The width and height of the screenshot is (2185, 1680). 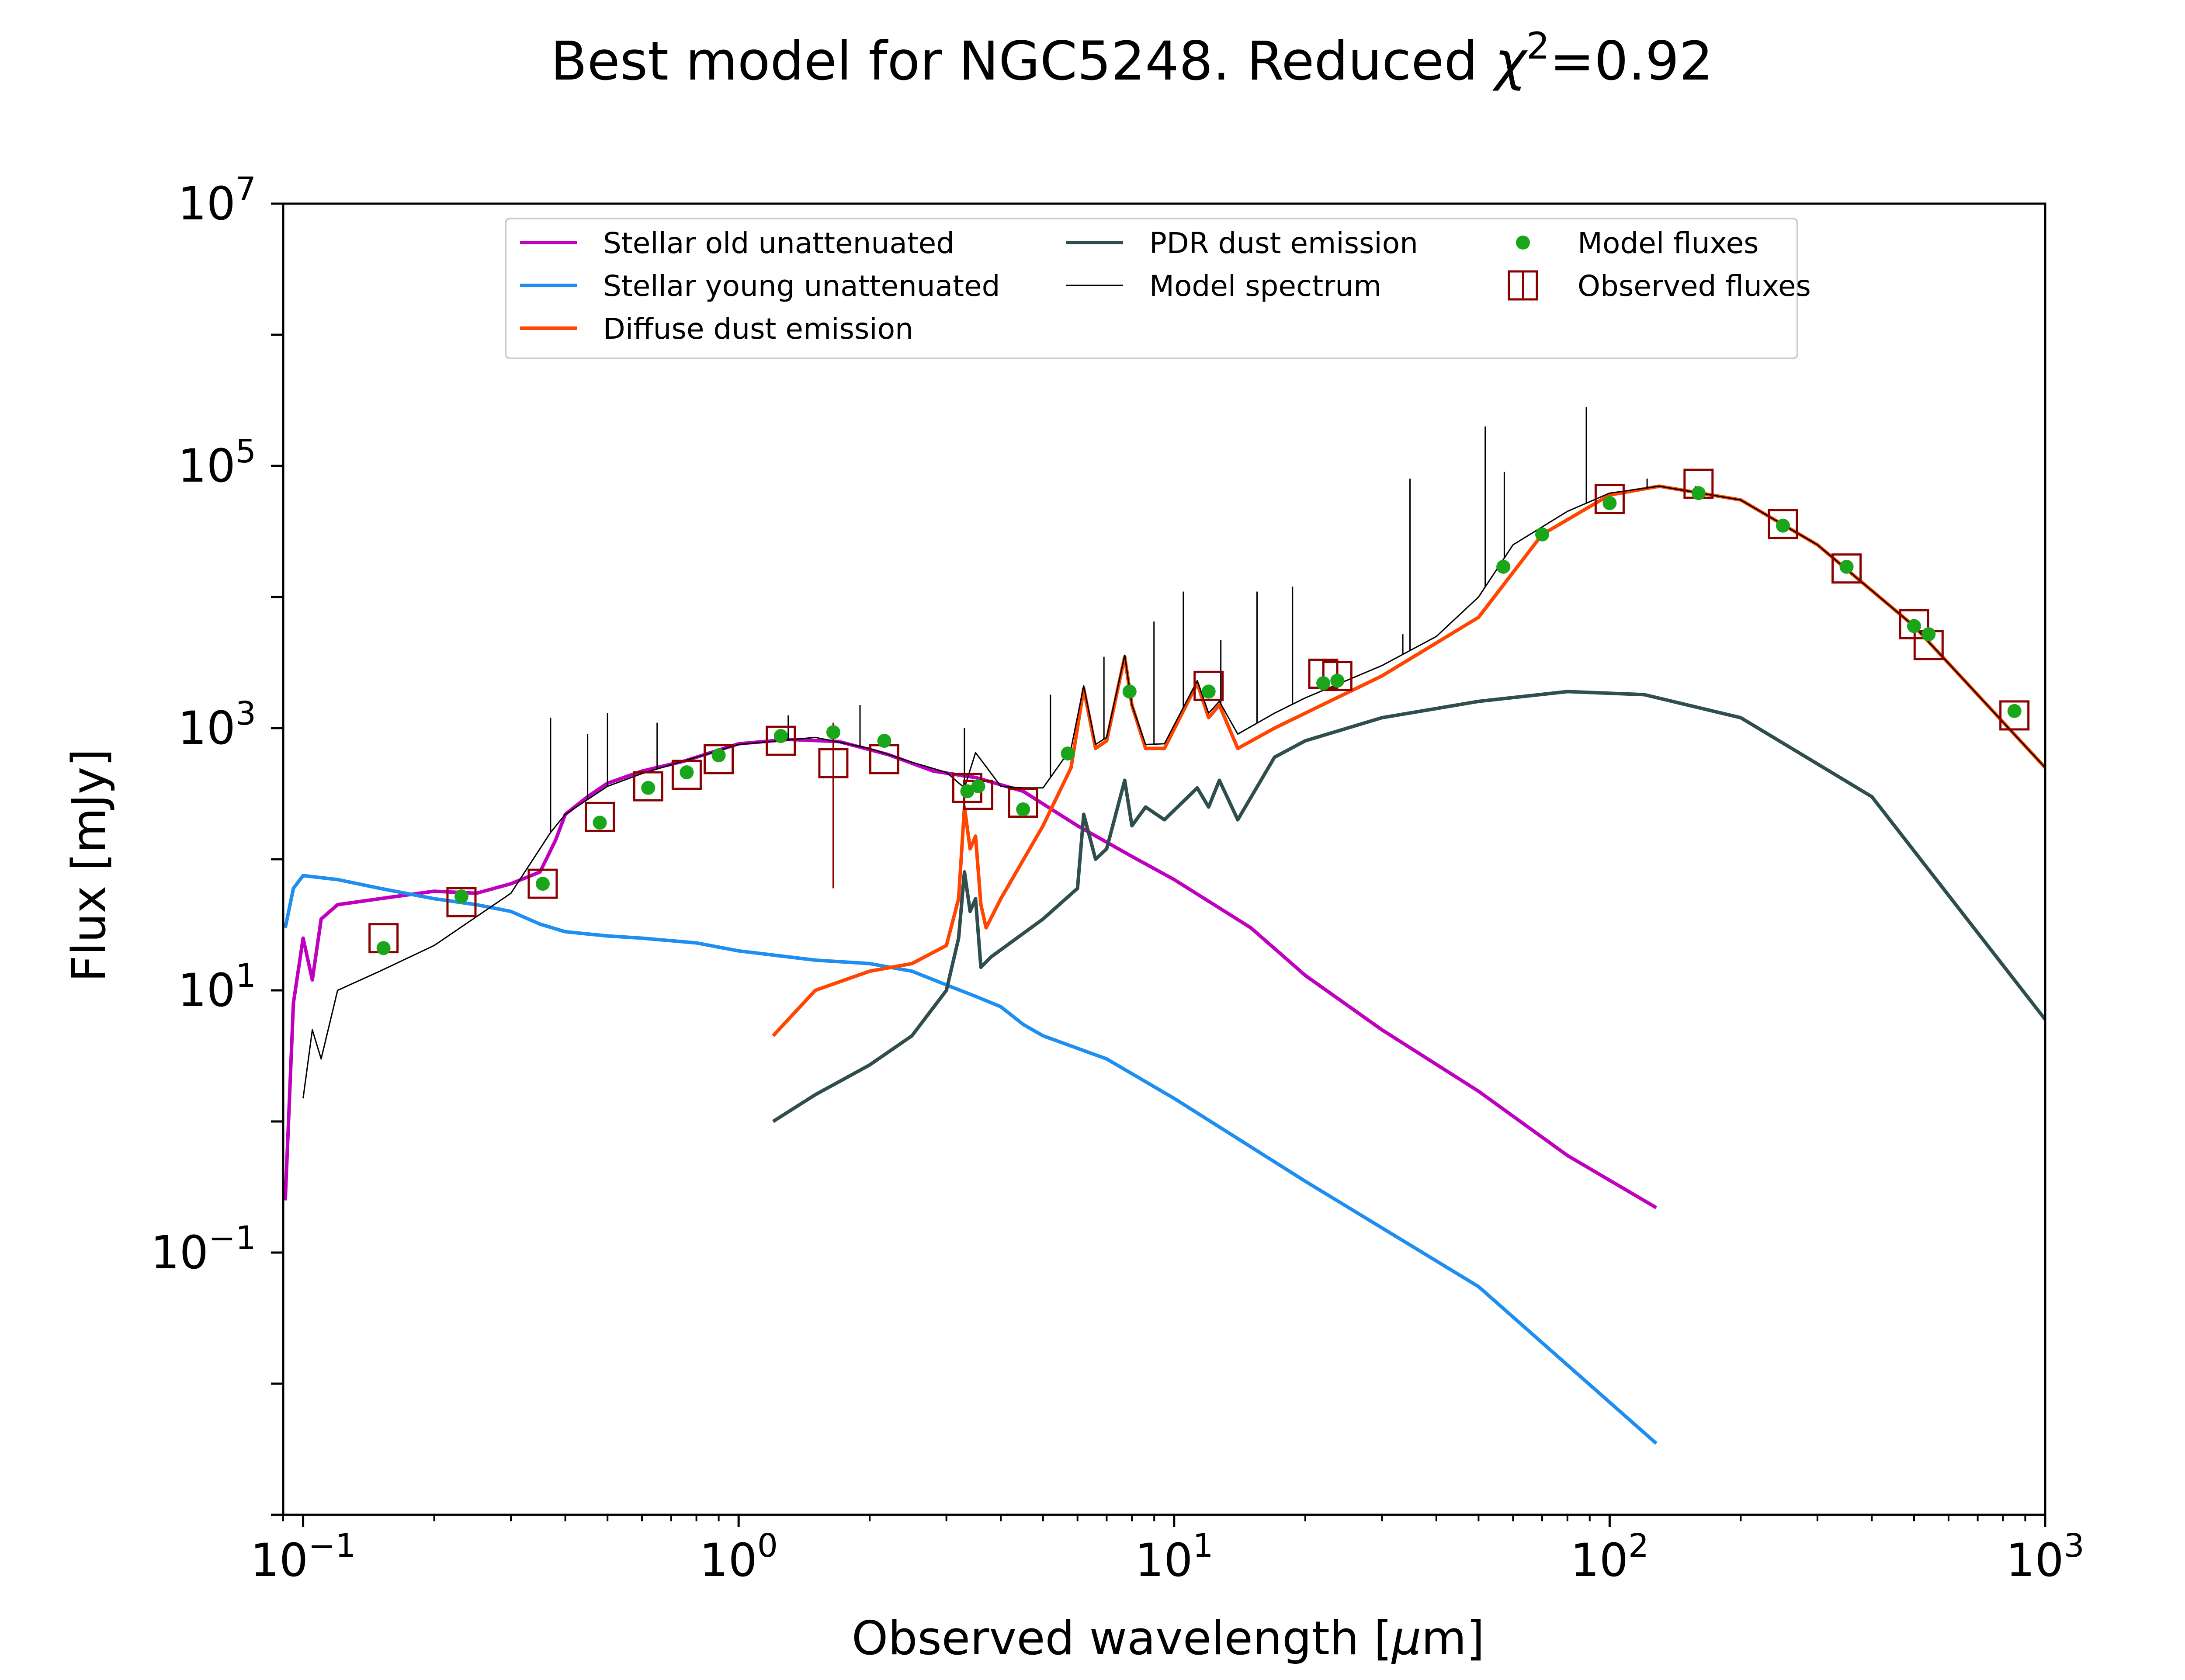 What do you see at coordinates (217, 200) in the screenshot?
I see `y-tick-label: 10⁷` at bounding box center [217, 200].